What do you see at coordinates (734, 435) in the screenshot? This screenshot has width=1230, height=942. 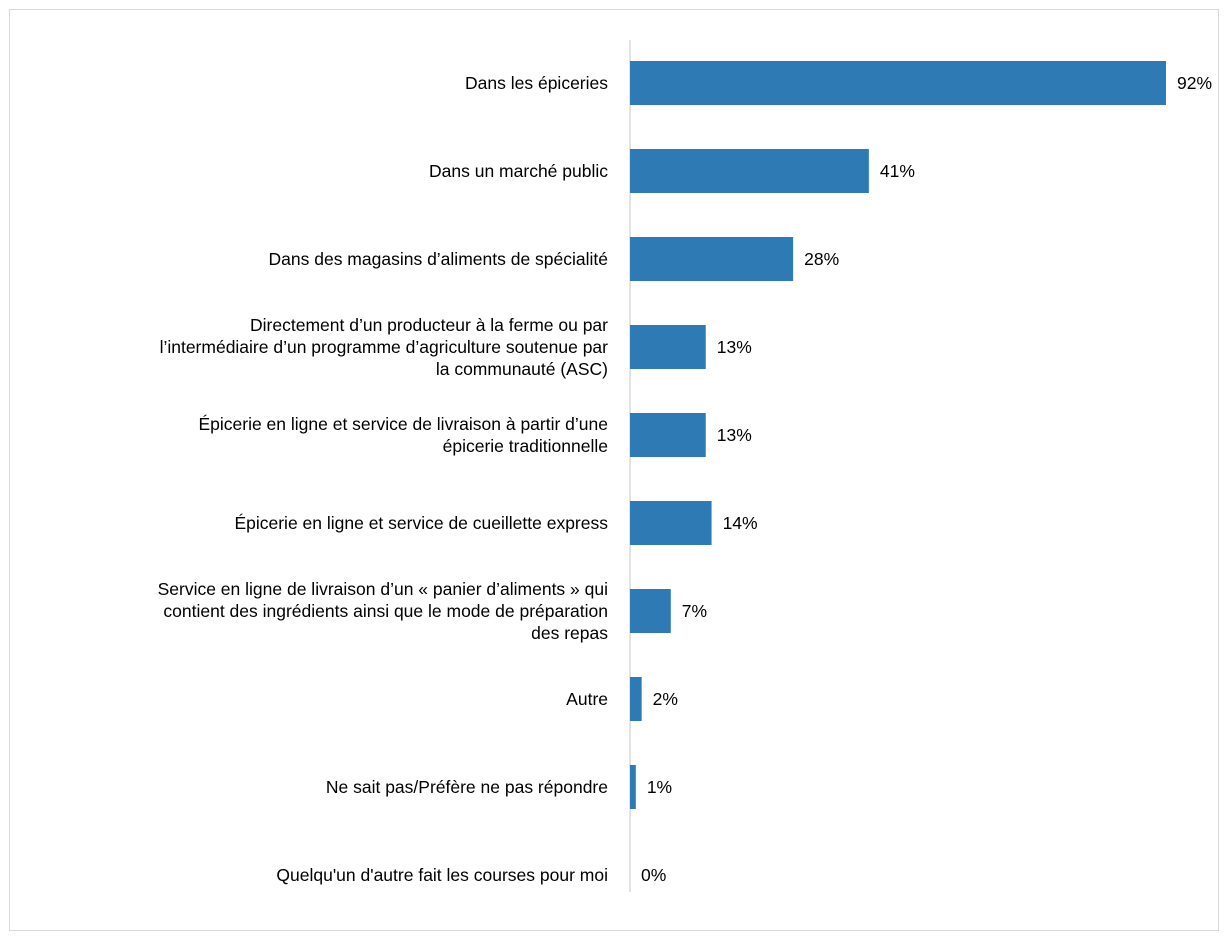 I see `data-label-4: 13%` at bounding box center [734, 435].